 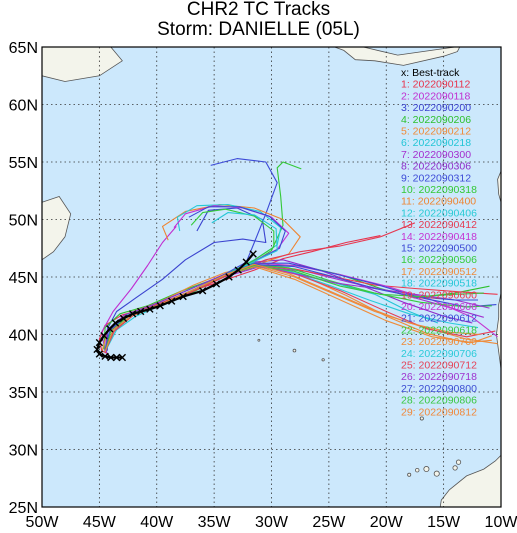 What do you see at coordinates (439, 295) in the screenshot?
I see `legend-entry: 19: 2022090600` at bounding box center [439, 295].